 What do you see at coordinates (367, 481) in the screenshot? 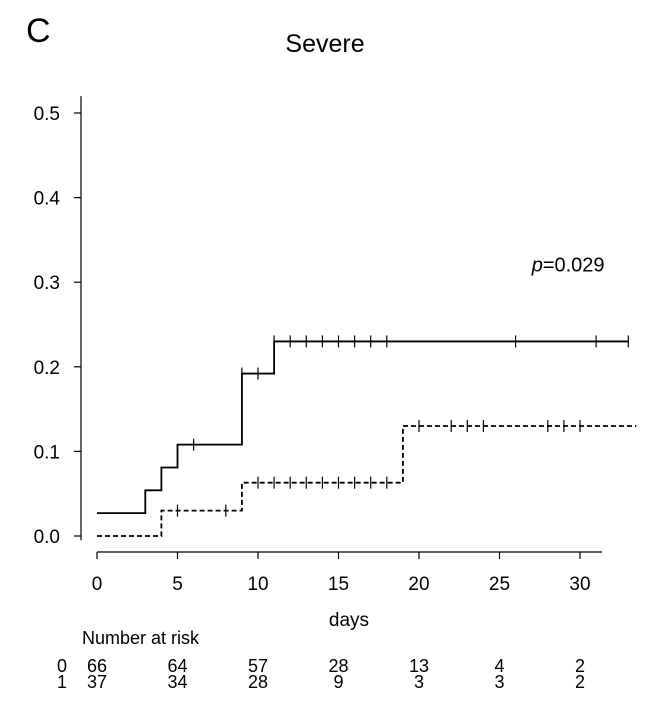
I see `series-2-curve` at bounding box center [367, 481].